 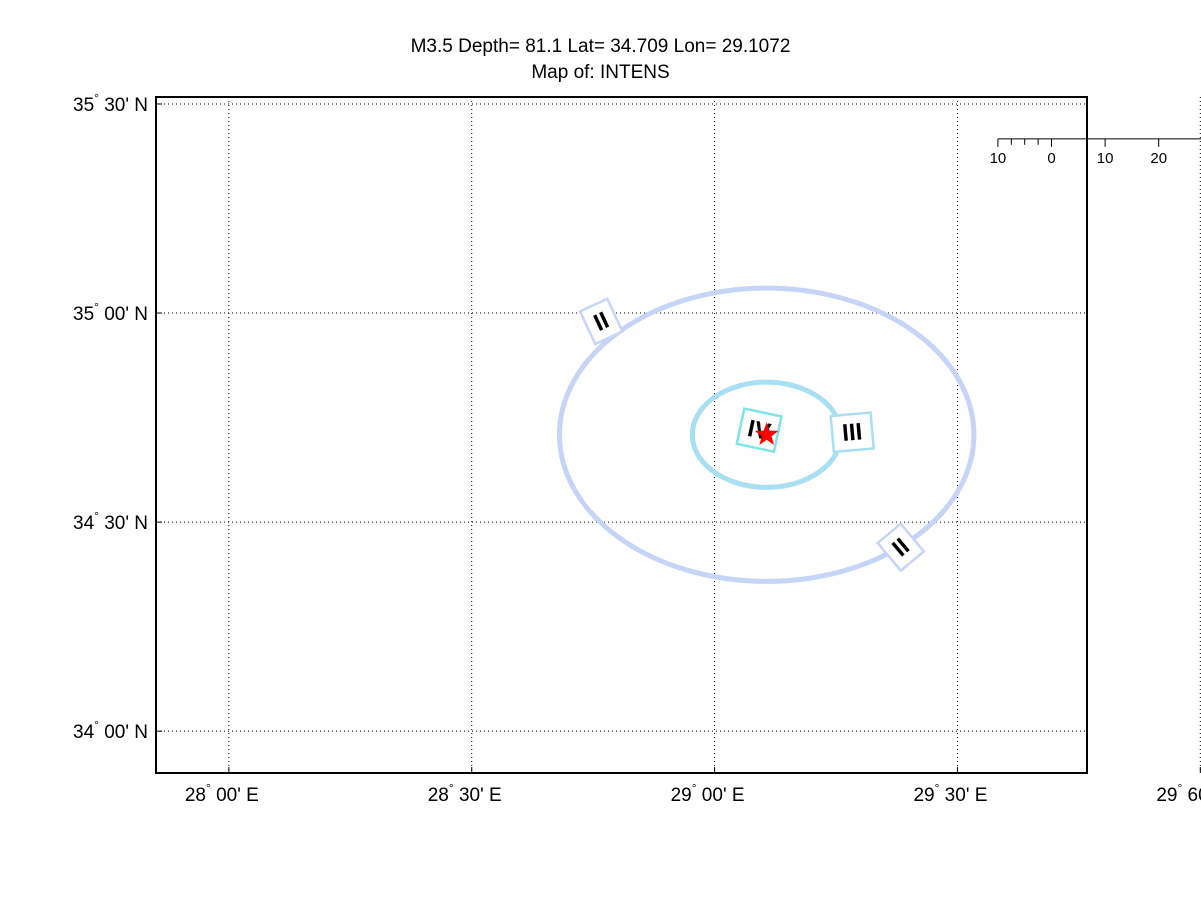 What do you see at coordinates (600, 72) in the screenshot?
I see `map-subtitle: Map of: INTENS` at bounding box center [600, 72].